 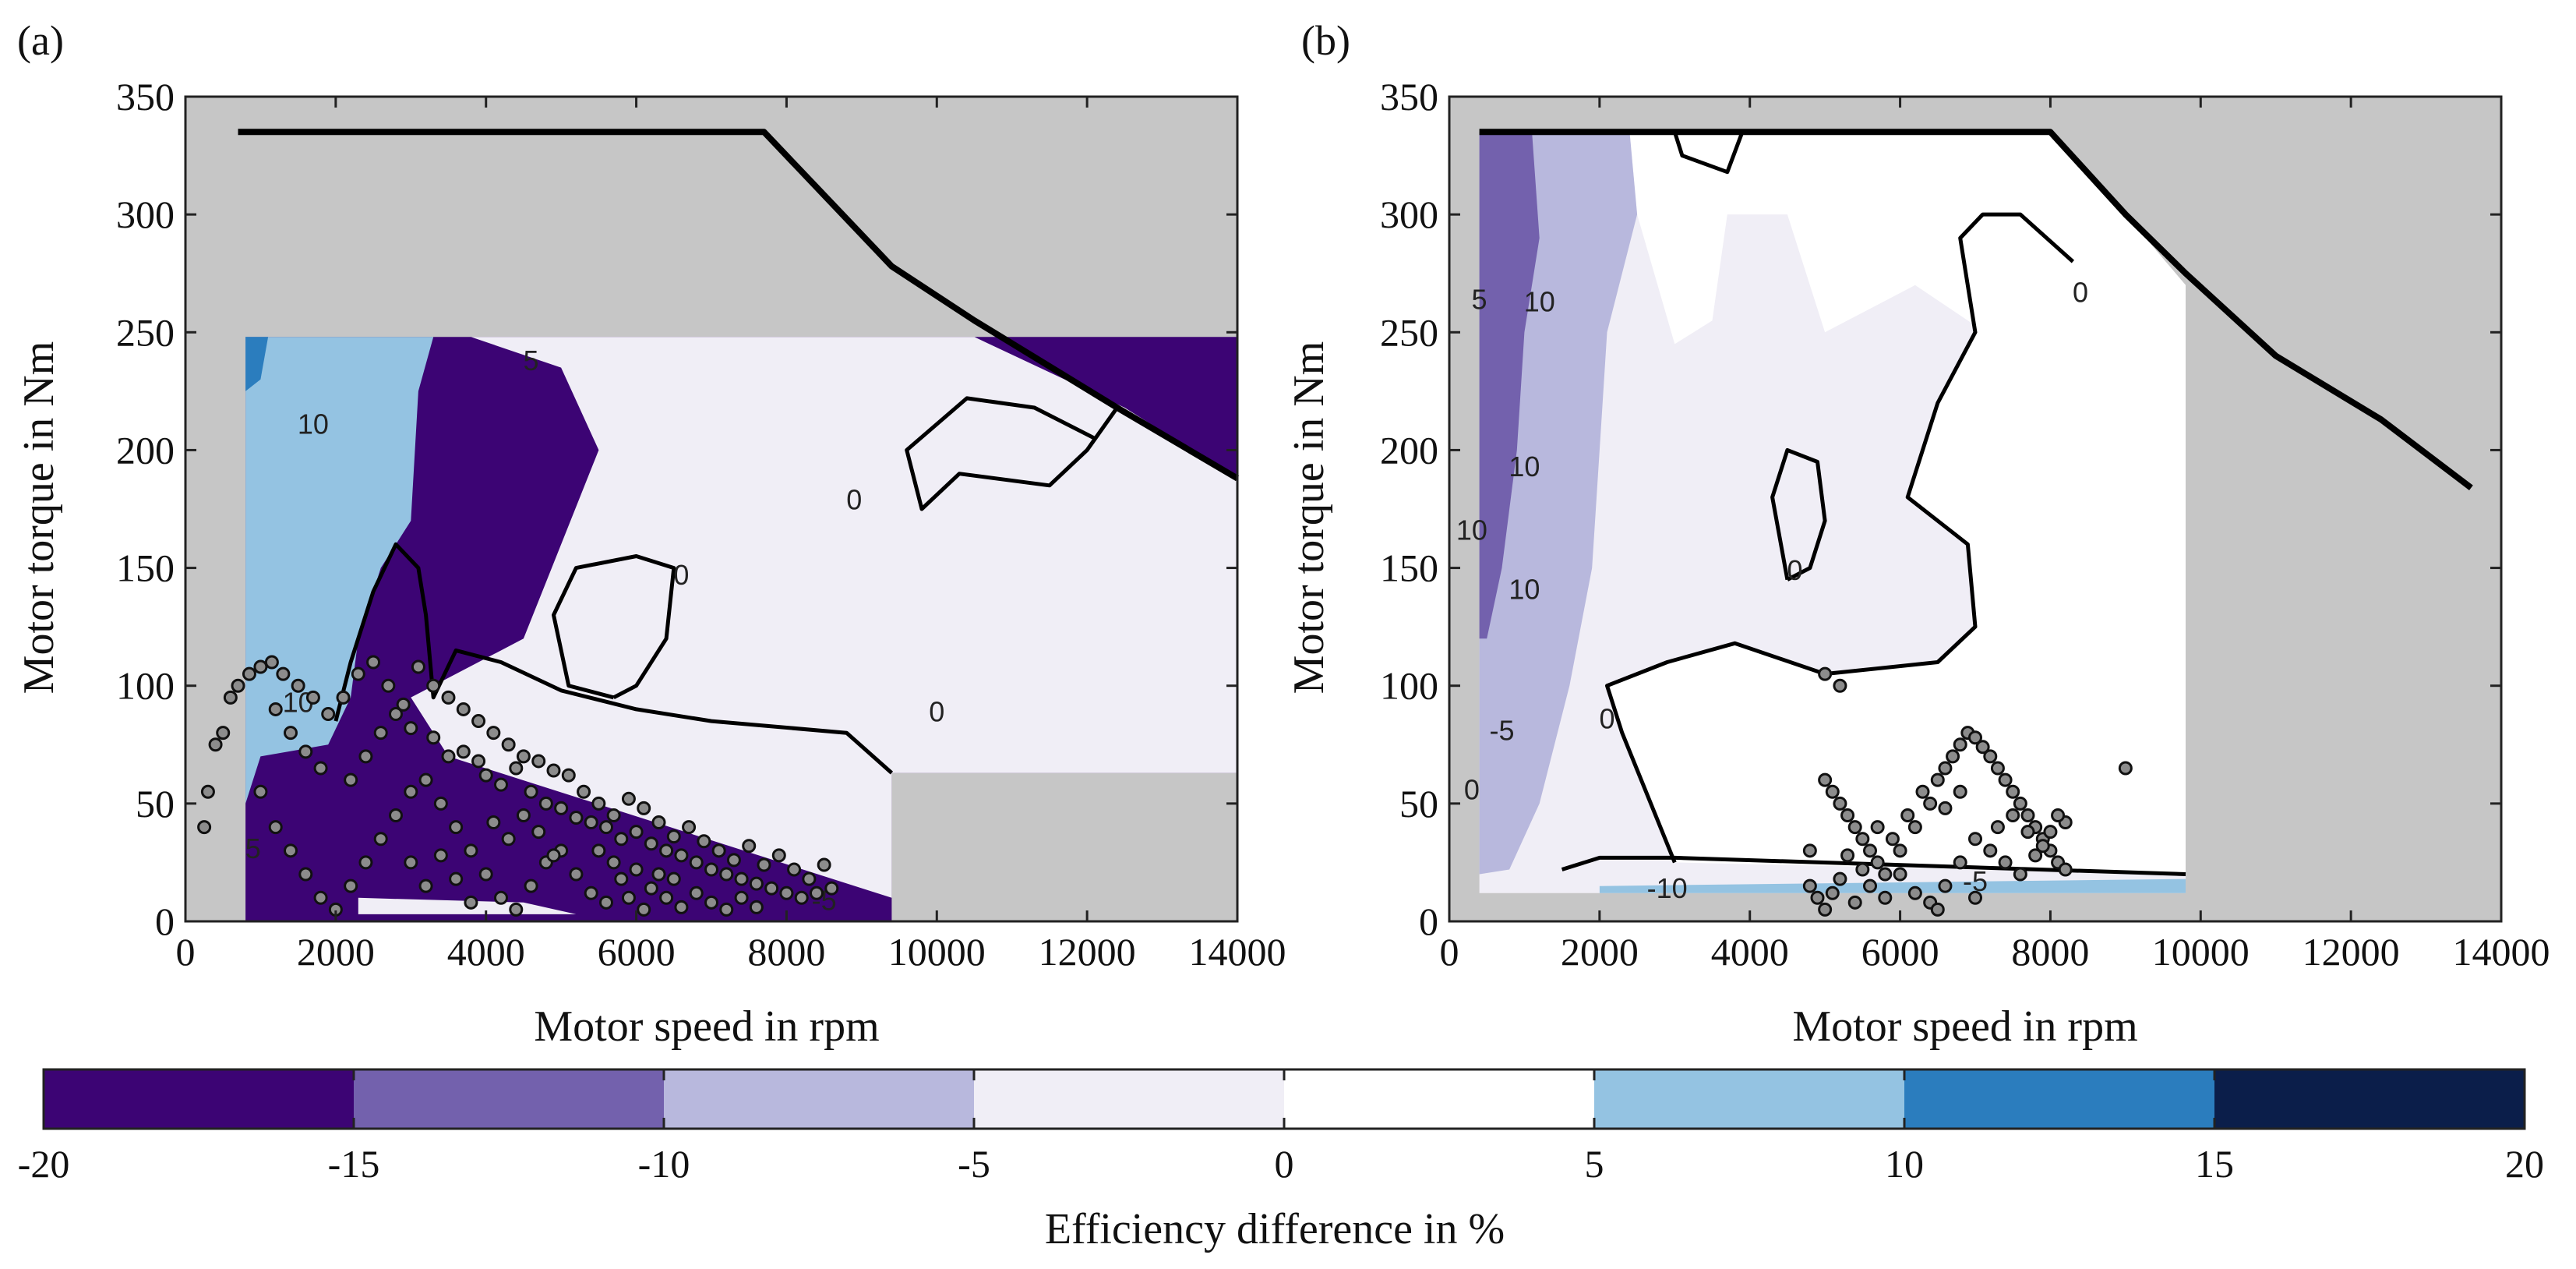 What do you see at coordinates (354, 1164) in the screenshot?
I see `colorbar-tick-label: -15` at bounding box center [354, 1164].